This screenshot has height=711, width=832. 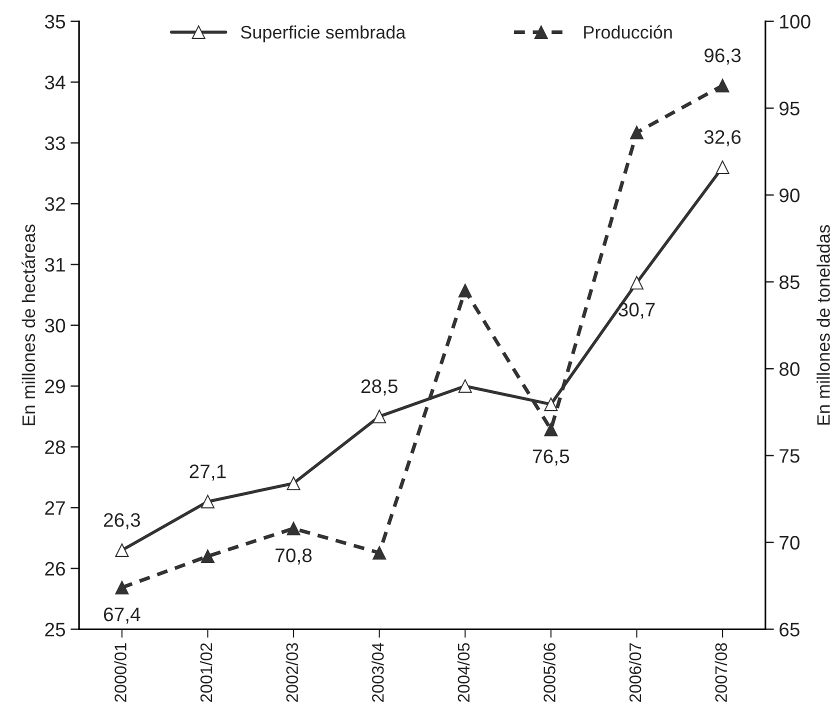 What do you see at coordinates (378, 672) in the screenshot?
I see `x-tick-label: 2003/04` at bounding box center [378, 672].